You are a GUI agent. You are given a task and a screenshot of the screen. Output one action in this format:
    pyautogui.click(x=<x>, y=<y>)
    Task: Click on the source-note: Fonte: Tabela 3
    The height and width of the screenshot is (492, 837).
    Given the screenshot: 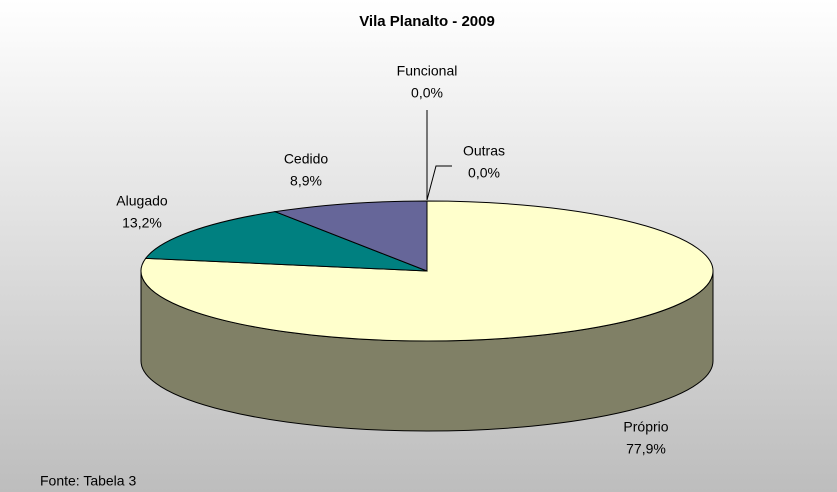 What is the action you would take?
    pyautogui.click(x=88, y=481)
    